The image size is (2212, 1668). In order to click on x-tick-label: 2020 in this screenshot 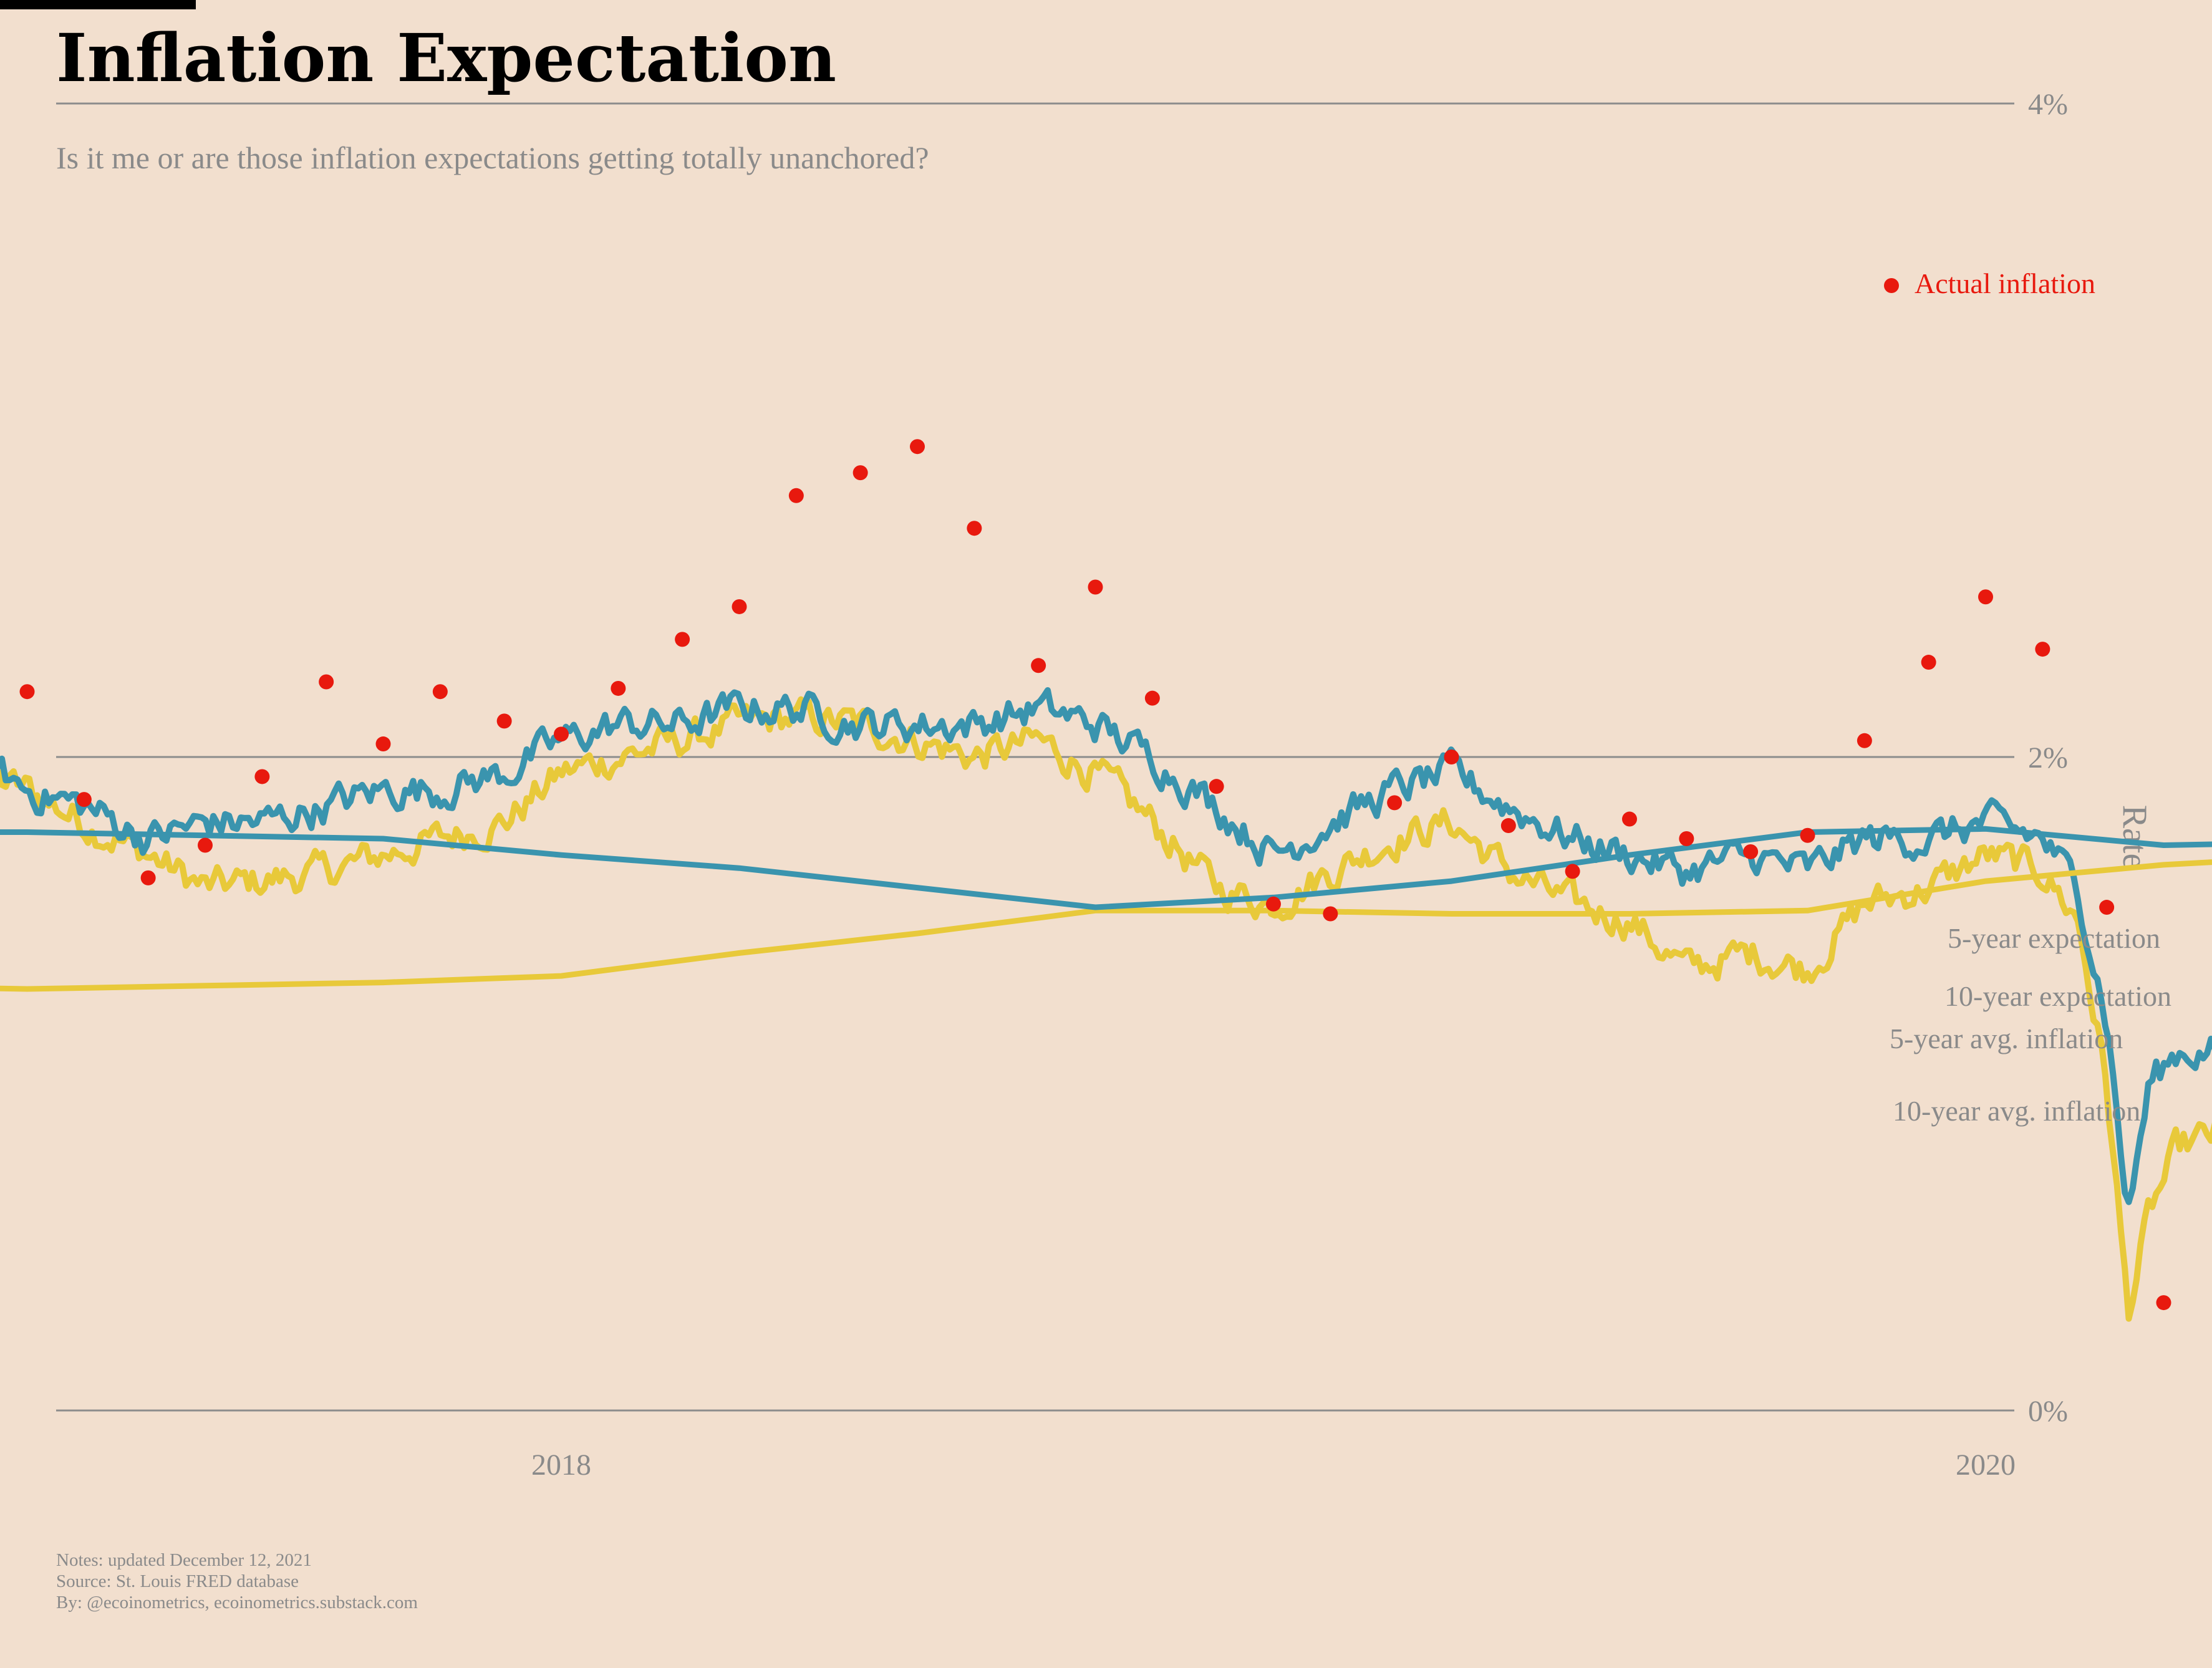, I will do `click(1986, 1465)`.